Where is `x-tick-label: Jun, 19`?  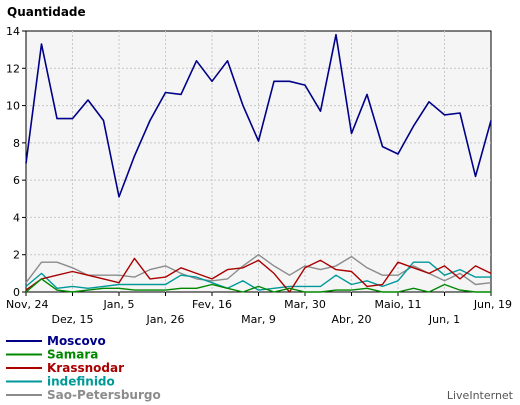
x-tick-label: Jun, 19 is located at coordinates (492, 304).